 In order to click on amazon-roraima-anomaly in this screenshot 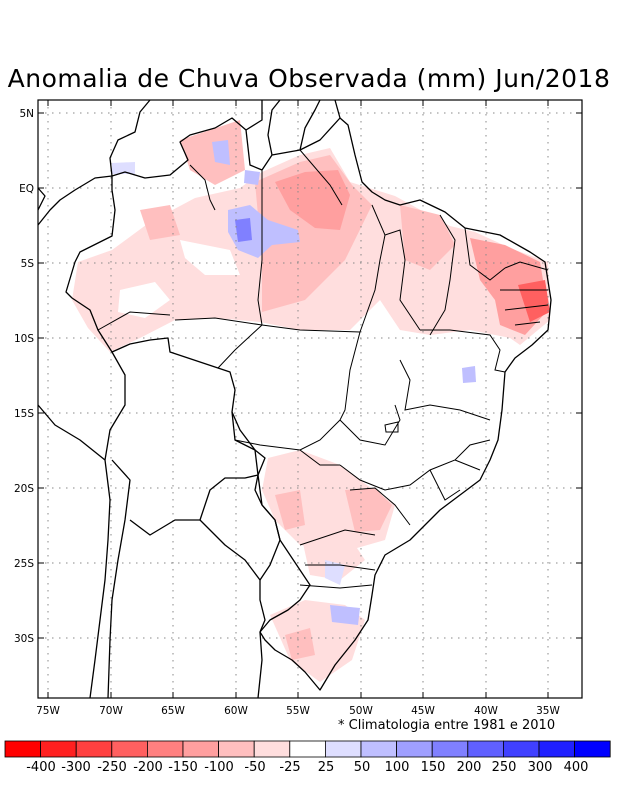, I will do `click(212, 152)`.